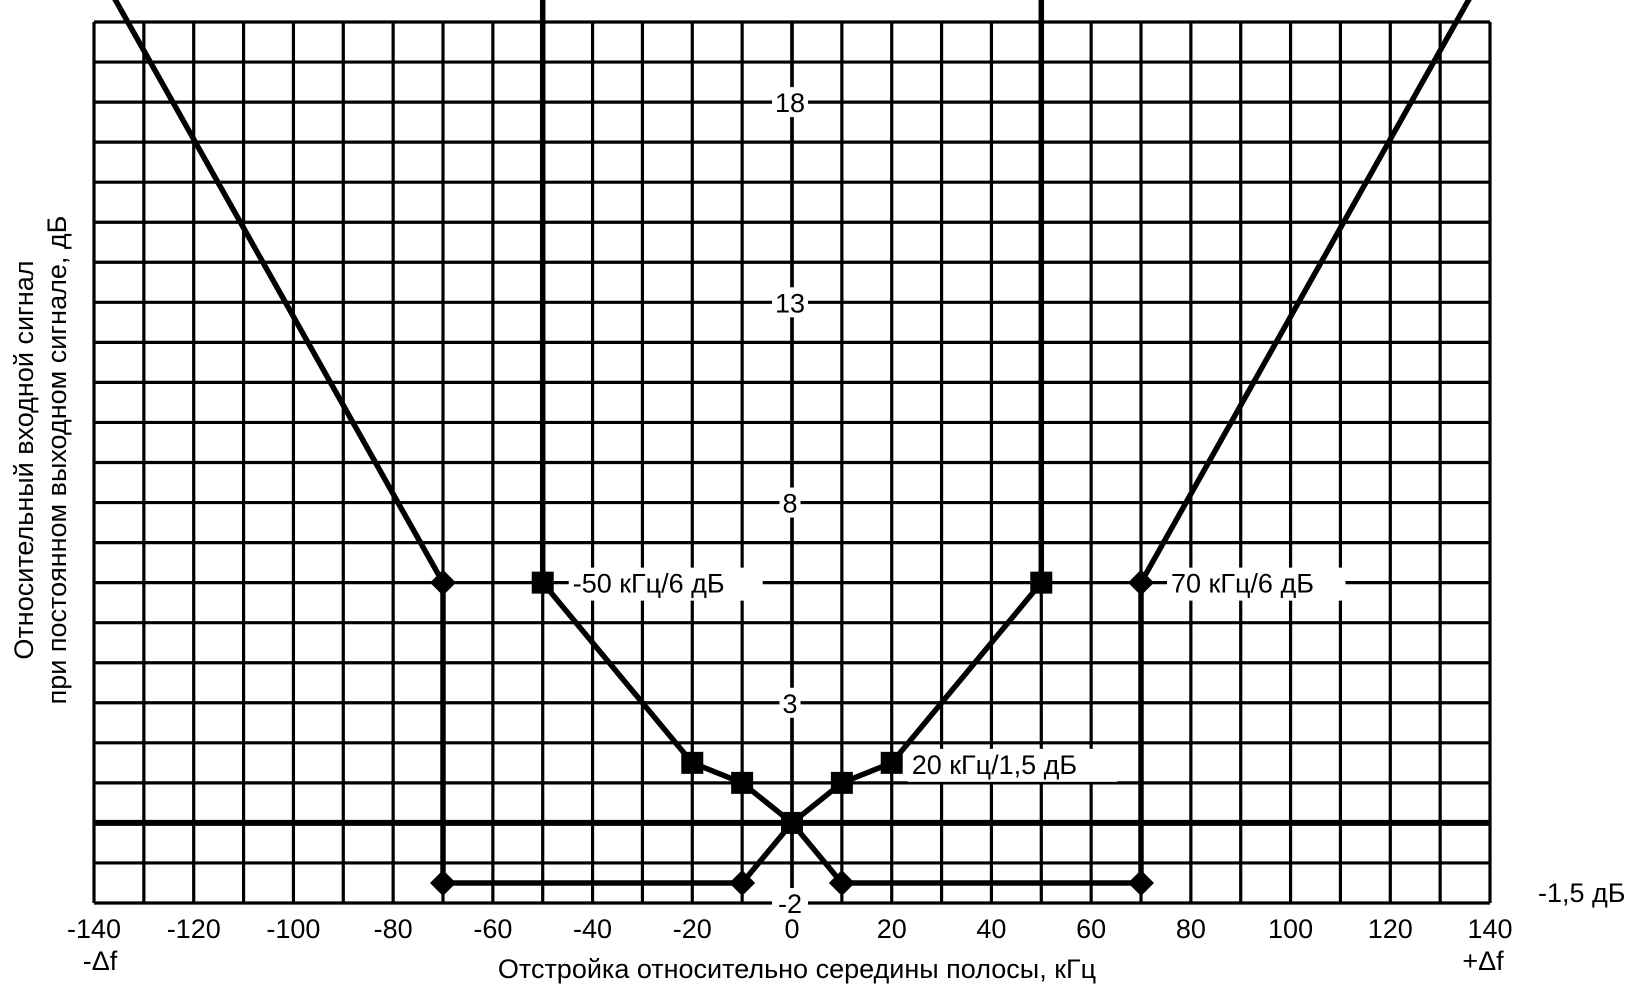 Image resolution: width=1642 pixels, height=990 pixels. I want to click on x-tick-label: -80, so click(393, 929).